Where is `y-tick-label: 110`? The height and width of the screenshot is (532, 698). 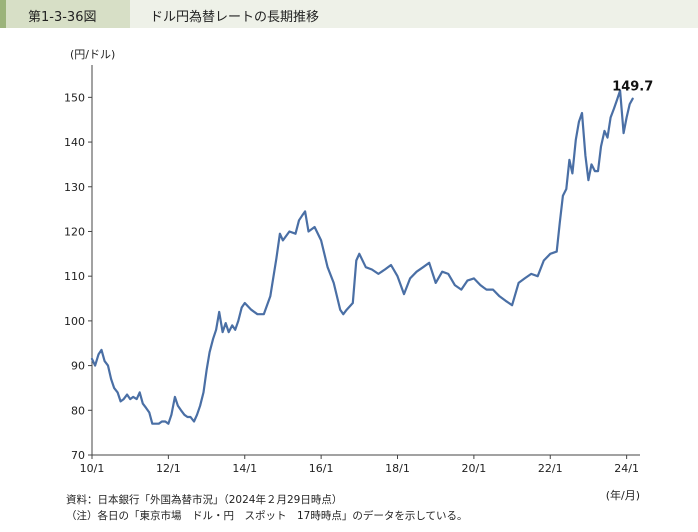 y-tick-label: 110 is located at coordinates (74, 276).